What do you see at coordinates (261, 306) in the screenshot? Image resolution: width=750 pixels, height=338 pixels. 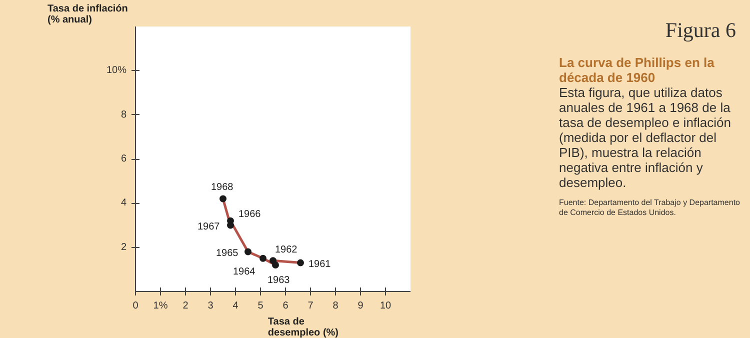 I see `x-tick-label: 5` at bounding box center [261, 306].